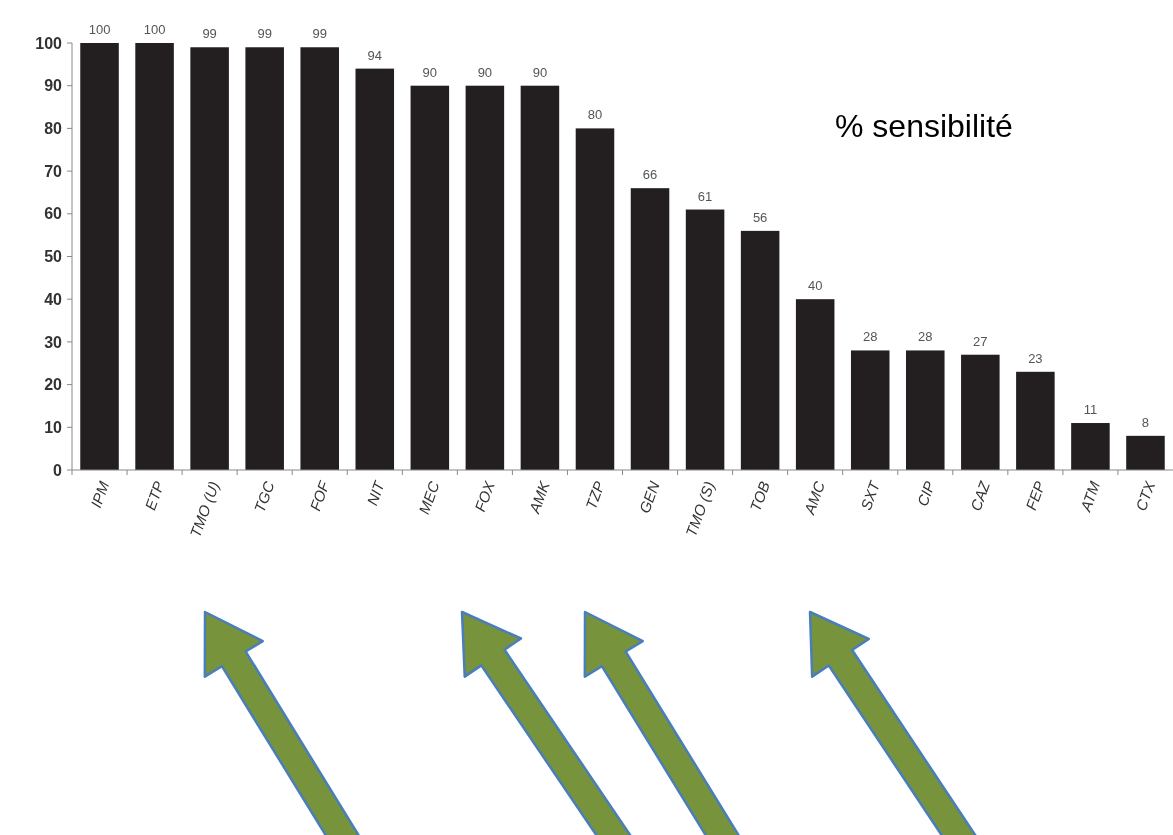 The image size is (1173, 835). What do you see at coordinates (53, 385) in the screenshot?
I see `y-tick-label: 20` at bounding box center [53, 385].